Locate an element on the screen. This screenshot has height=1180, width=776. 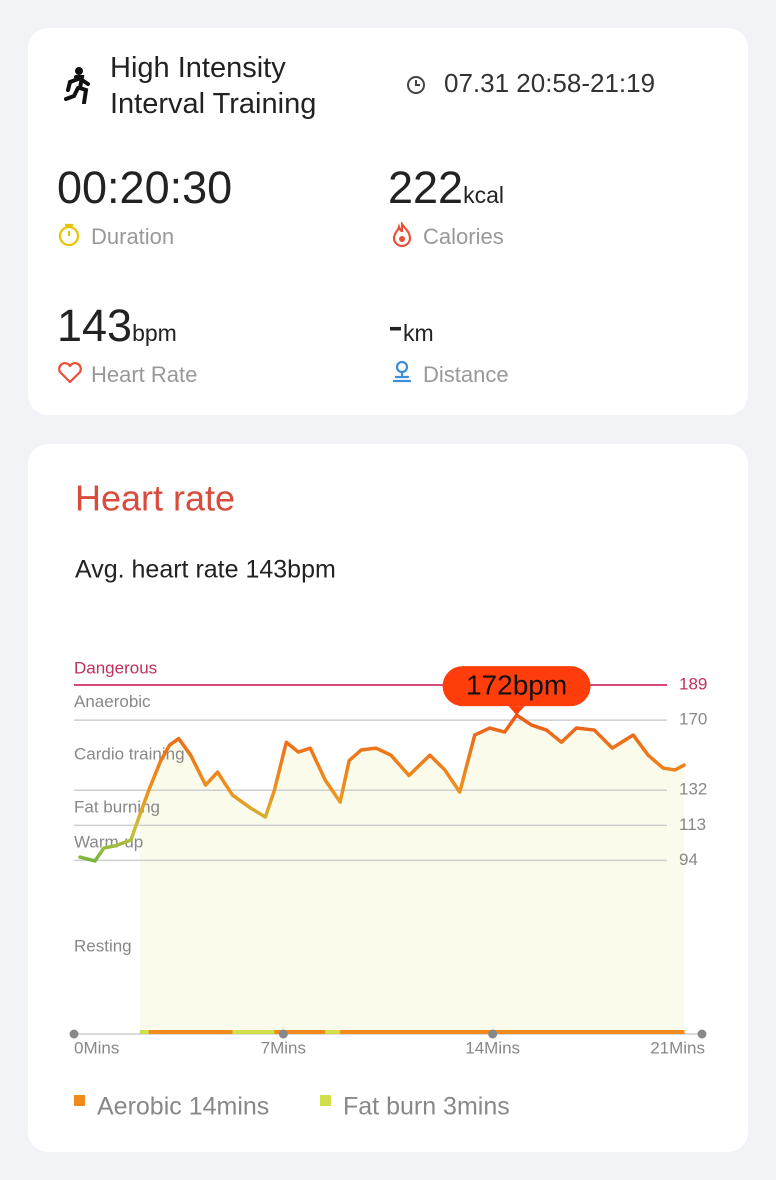
y-tick-label: 132 is located at coordinates (693, 789).